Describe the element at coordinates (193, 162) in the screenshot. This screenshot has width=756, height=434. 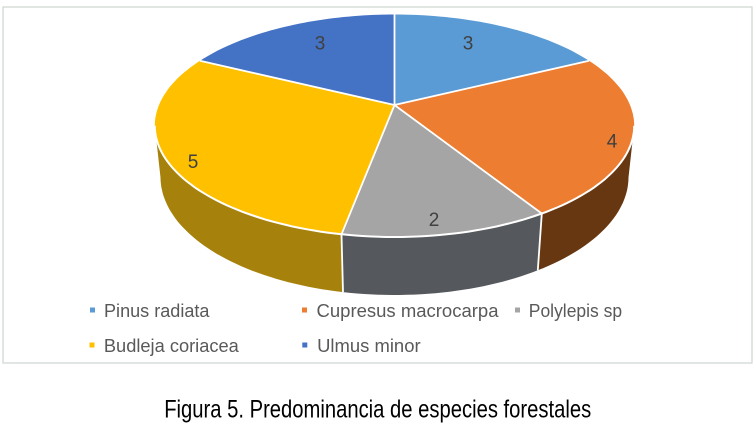
I see `svg-text: 5` at that location.